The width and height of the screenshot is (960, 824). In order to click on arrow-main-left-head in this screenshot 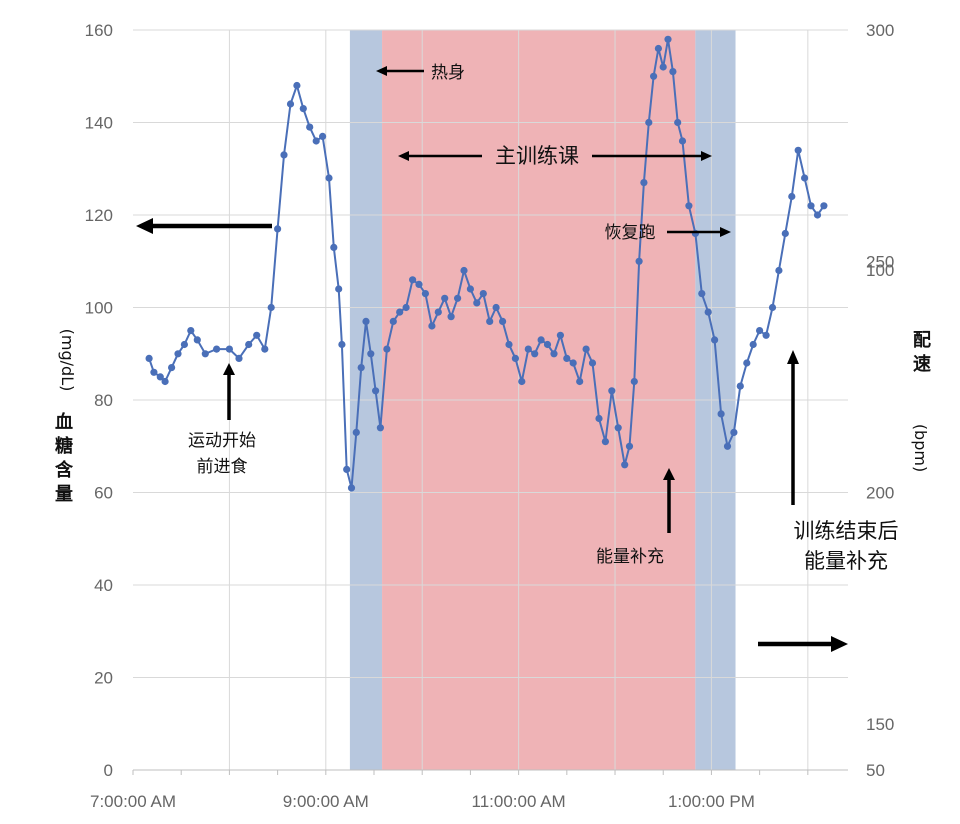, I will do `click(403, 156)`.